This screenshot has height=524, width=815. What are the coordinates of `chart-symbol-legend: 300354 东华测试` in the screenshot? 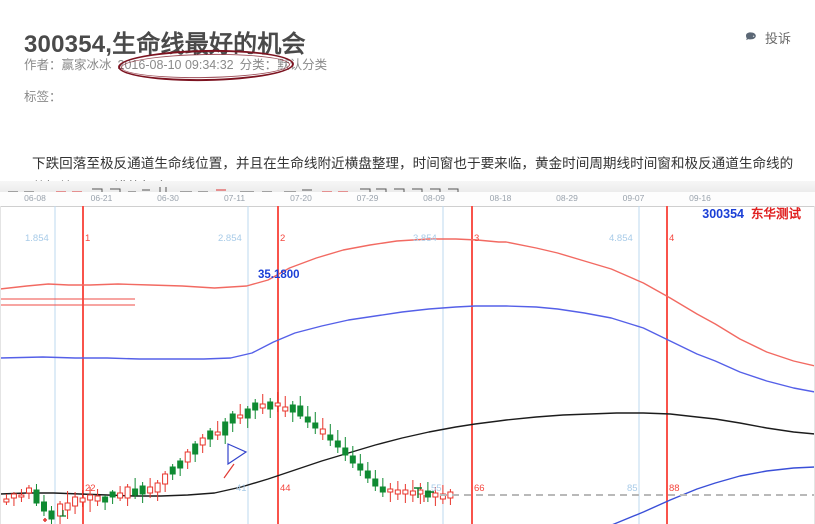 It's located at (751, 212).